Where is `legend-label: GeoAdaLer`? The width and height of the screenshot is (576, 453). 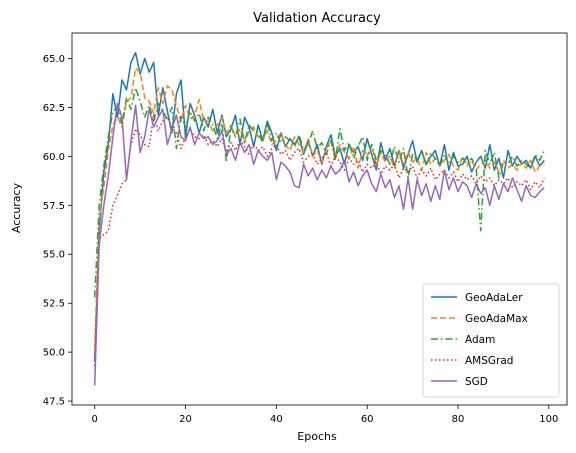 legend-label: GeoAdaLer is located at coordinates (494, 298).